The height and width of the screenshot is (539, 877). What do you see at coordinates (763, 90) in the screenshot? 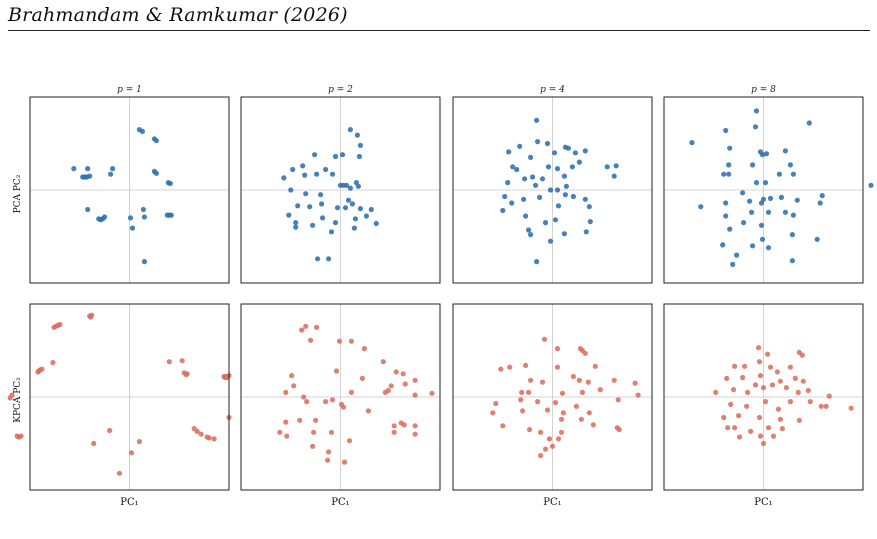
I see `panel-title: p = 8` at bounding box center [763, 90].